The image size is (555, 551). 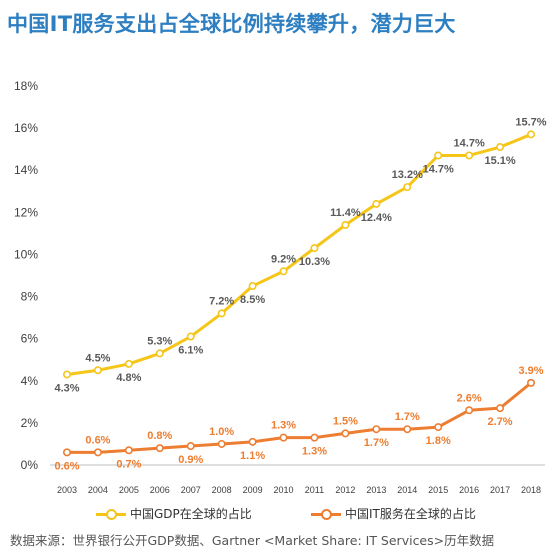 I want to click on data-label-gdp: 13.2%, so click(x=407, y=175).